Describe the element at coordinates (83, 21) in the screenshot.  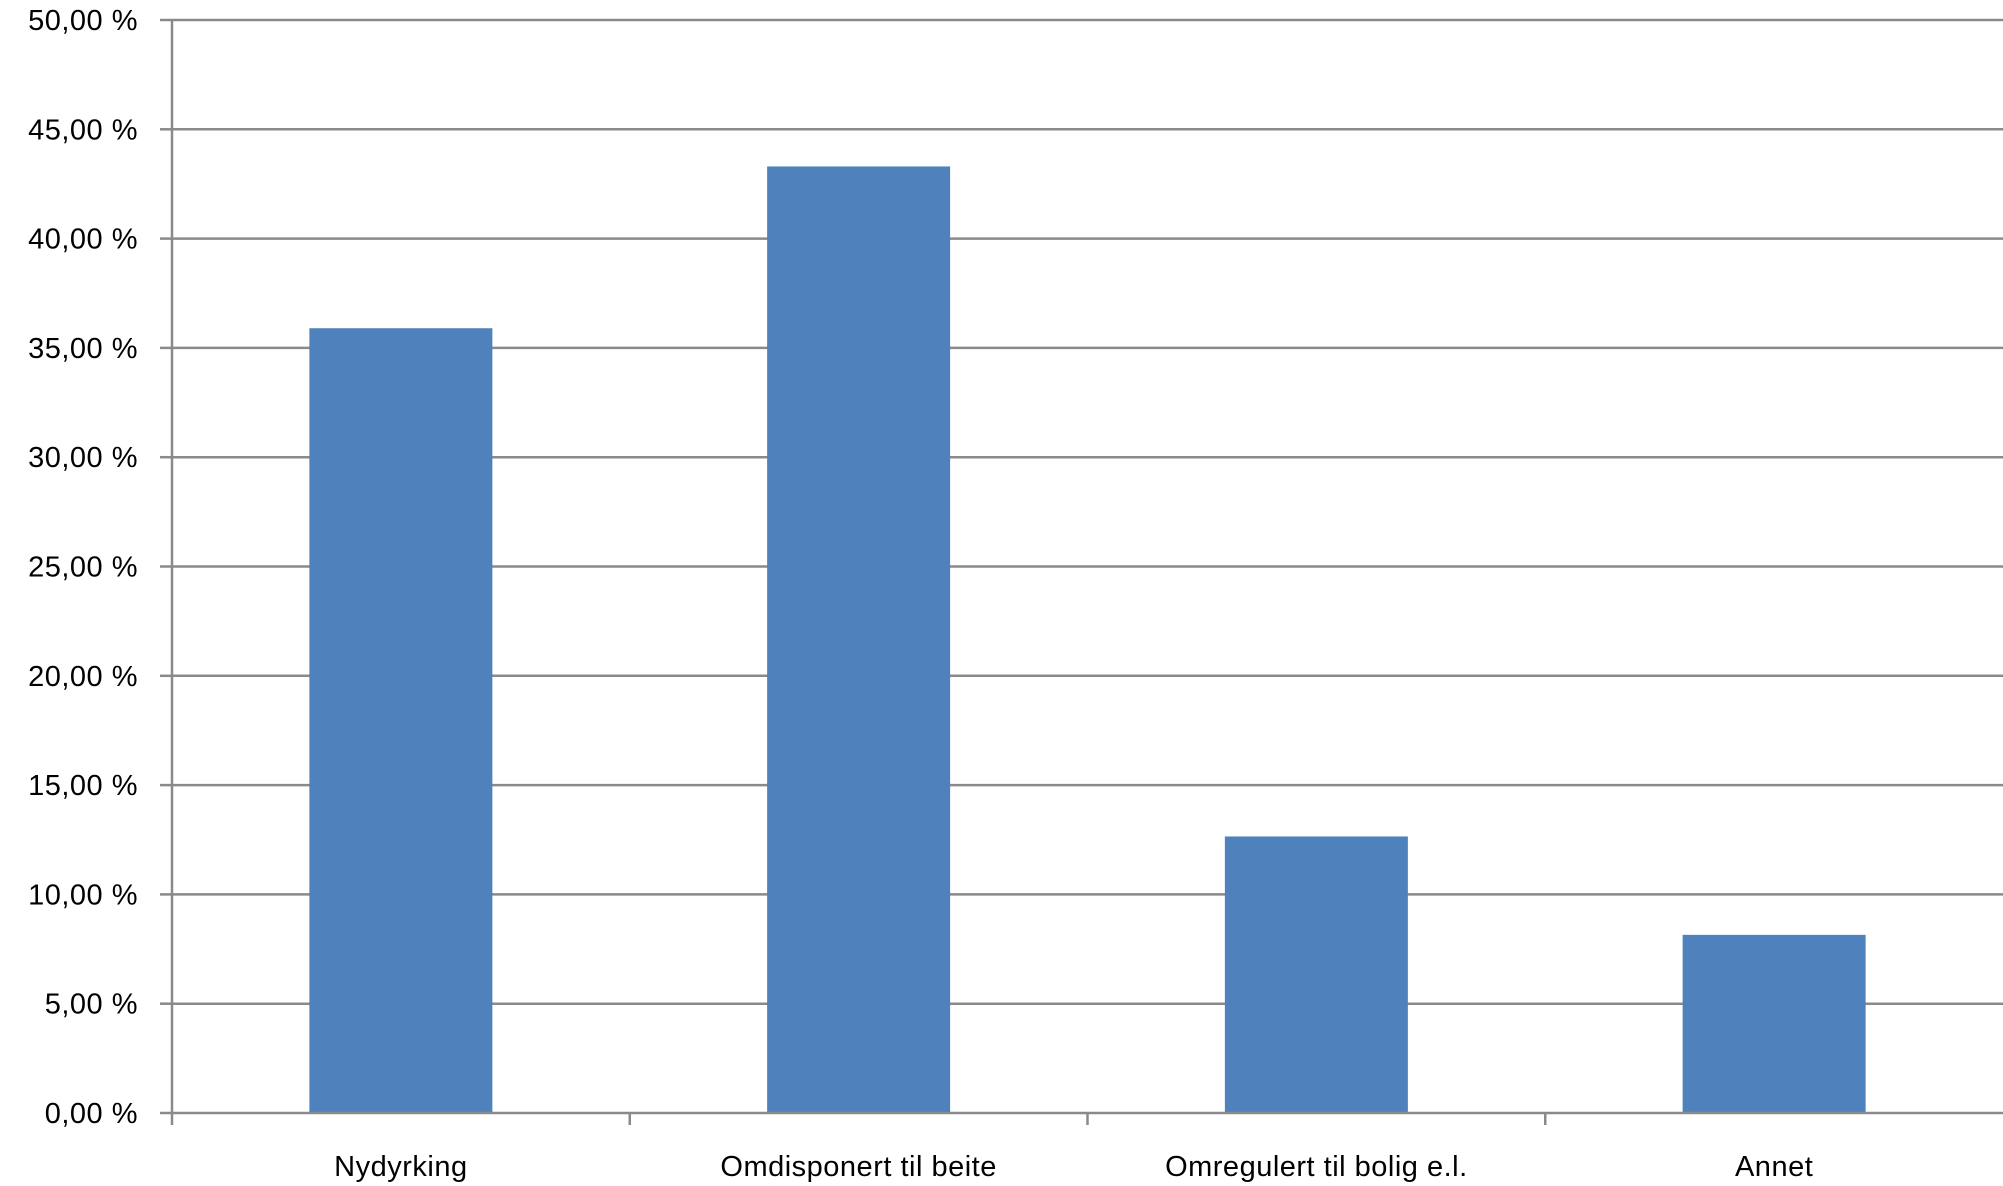
I see `y-tick-label: 50,00 %` at that location.